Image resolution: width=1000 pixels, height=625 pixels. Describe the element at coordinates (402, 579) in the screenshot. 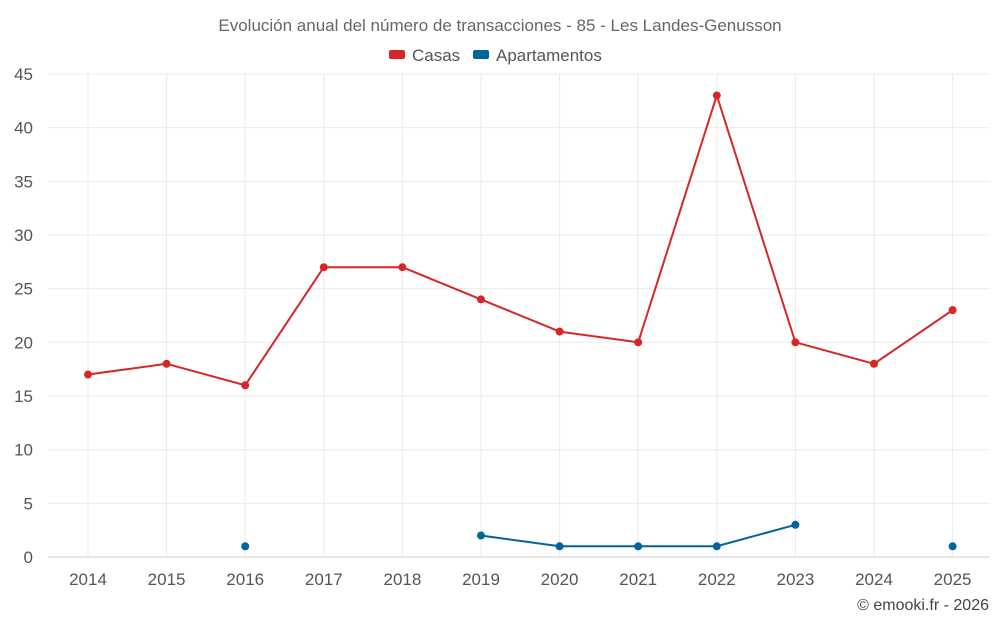

I see `x-tick-label: 2018` at that location.